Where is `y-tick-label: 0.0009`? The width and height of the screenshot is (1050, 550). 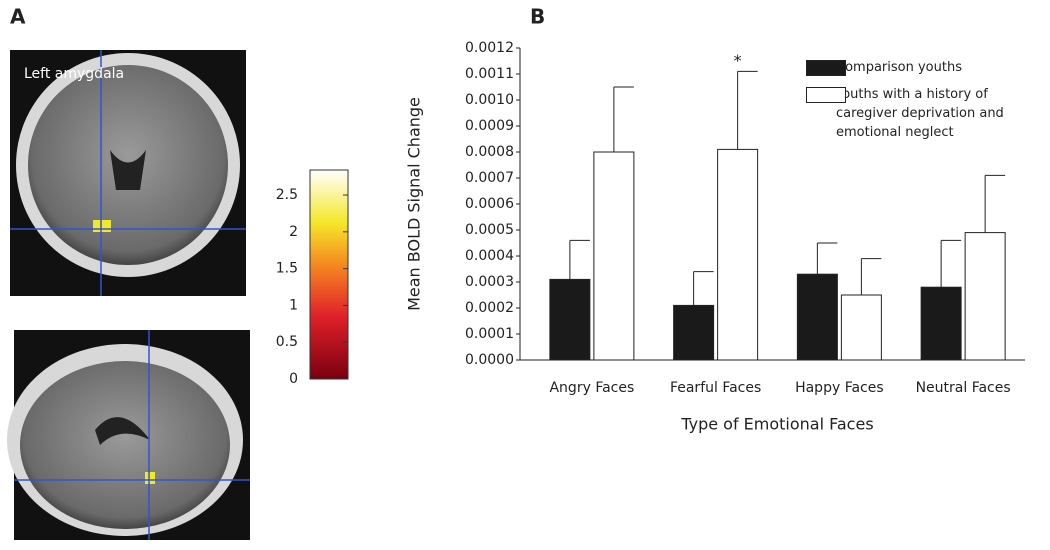 y-tick-label: 0.0009 is located at coordinates (489, 126).